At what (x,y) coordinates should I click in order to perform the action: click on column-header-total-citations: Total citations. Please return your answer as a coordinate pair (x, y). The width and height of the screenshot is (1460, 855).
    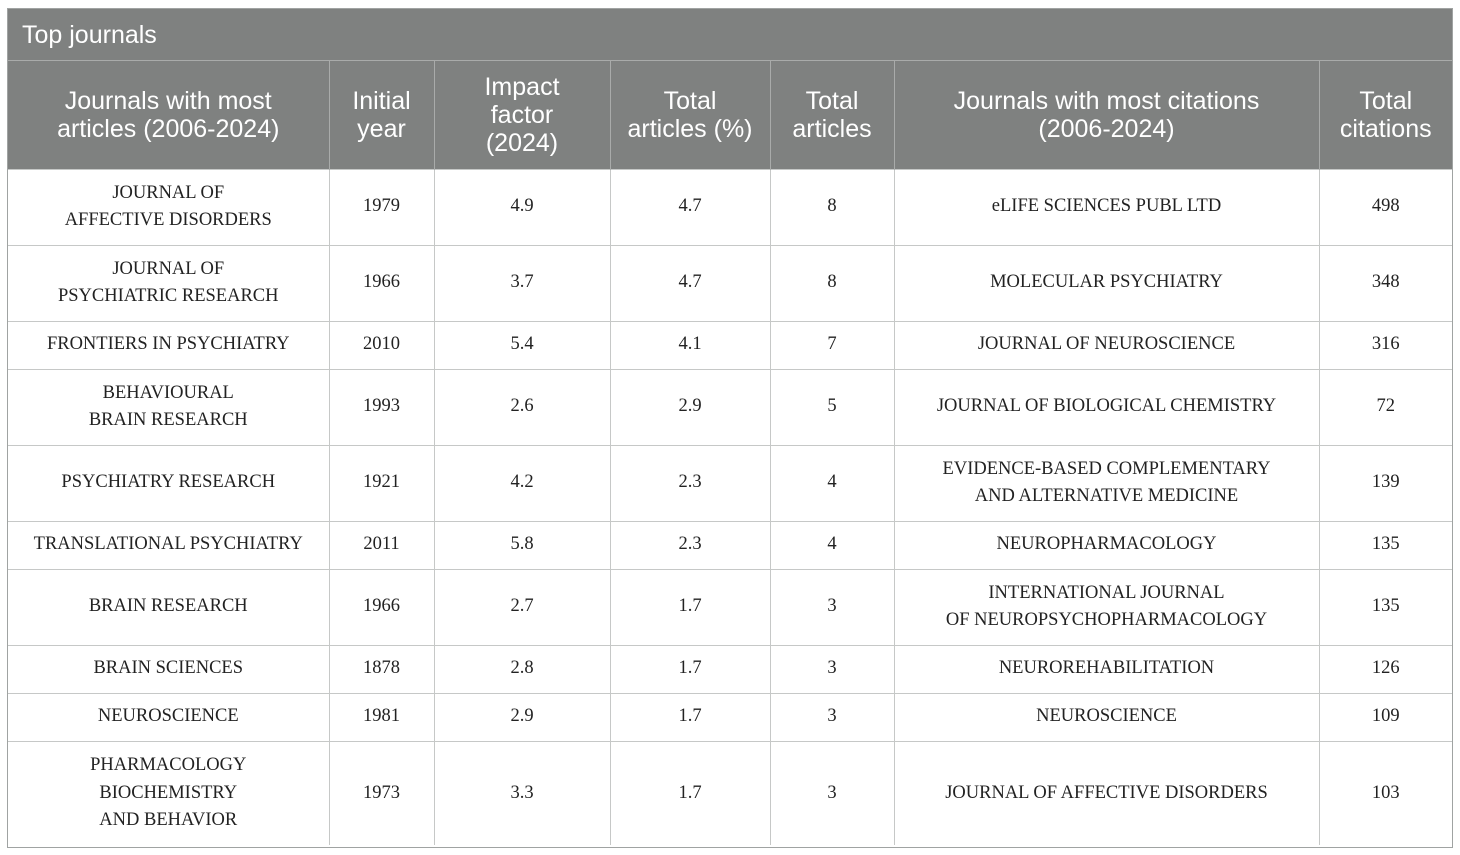
    Looking at the image, I should click on (1385, 115).